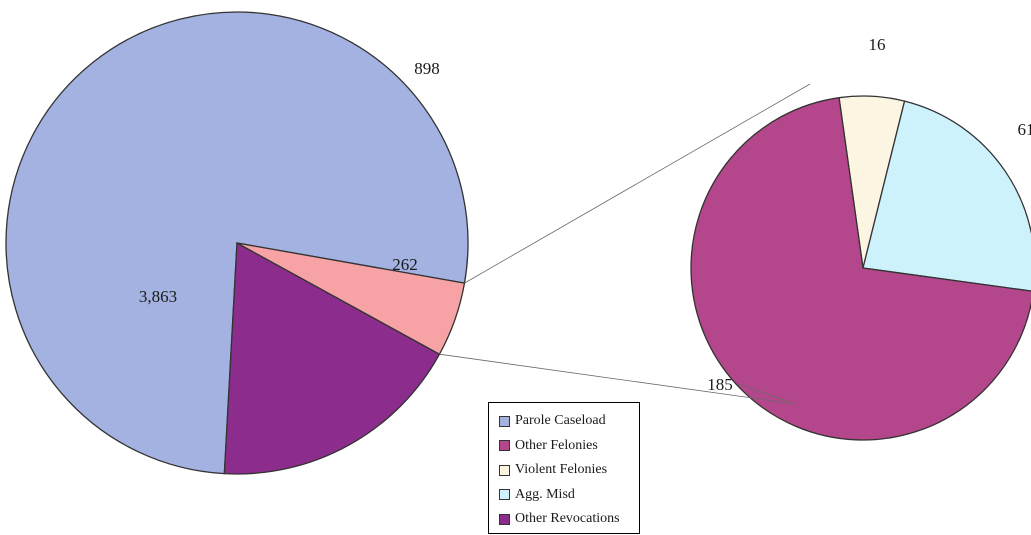 Image resolution: width=1031 pixels, height=535 pixels. Describe the element at coordinates (1024, 129) in the screenshot. I see `data-label: 61` at that location.